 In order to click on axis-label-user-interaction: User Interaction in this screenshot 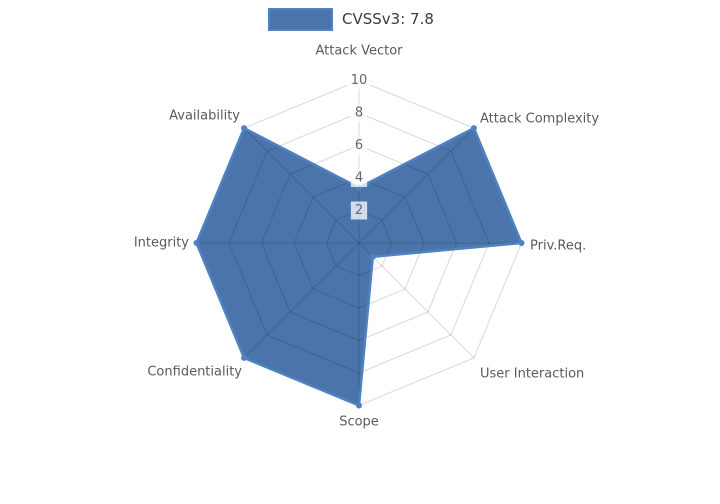, I will do `click(532, 374)`.